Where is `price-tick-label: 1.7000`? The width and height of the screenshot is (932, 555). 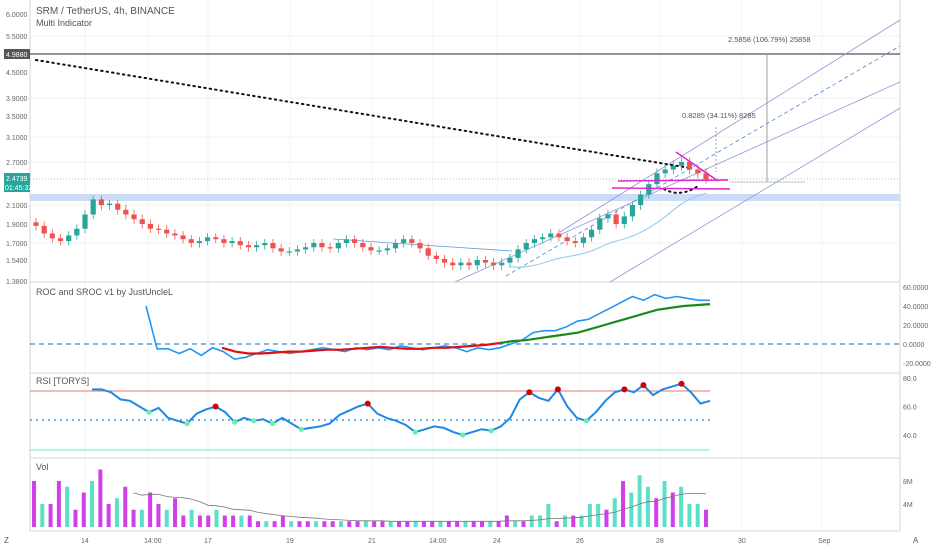 price-tick-label: 1.7000 is located at coordinates (17, 244).